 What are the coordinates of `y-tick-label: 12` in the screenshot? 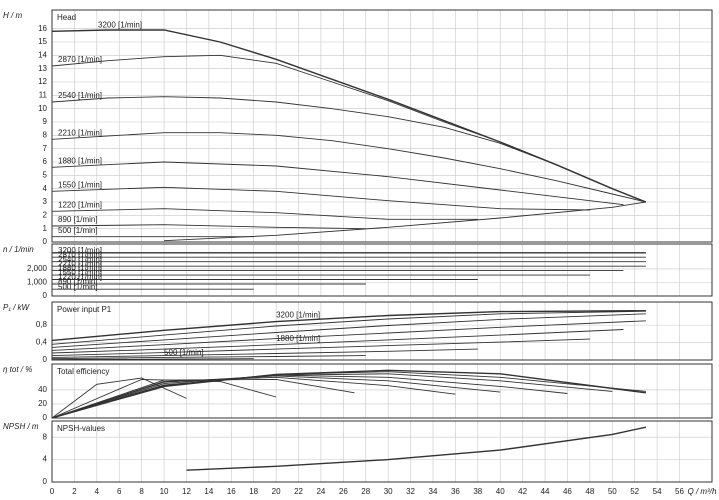 It's located at (42, 81).